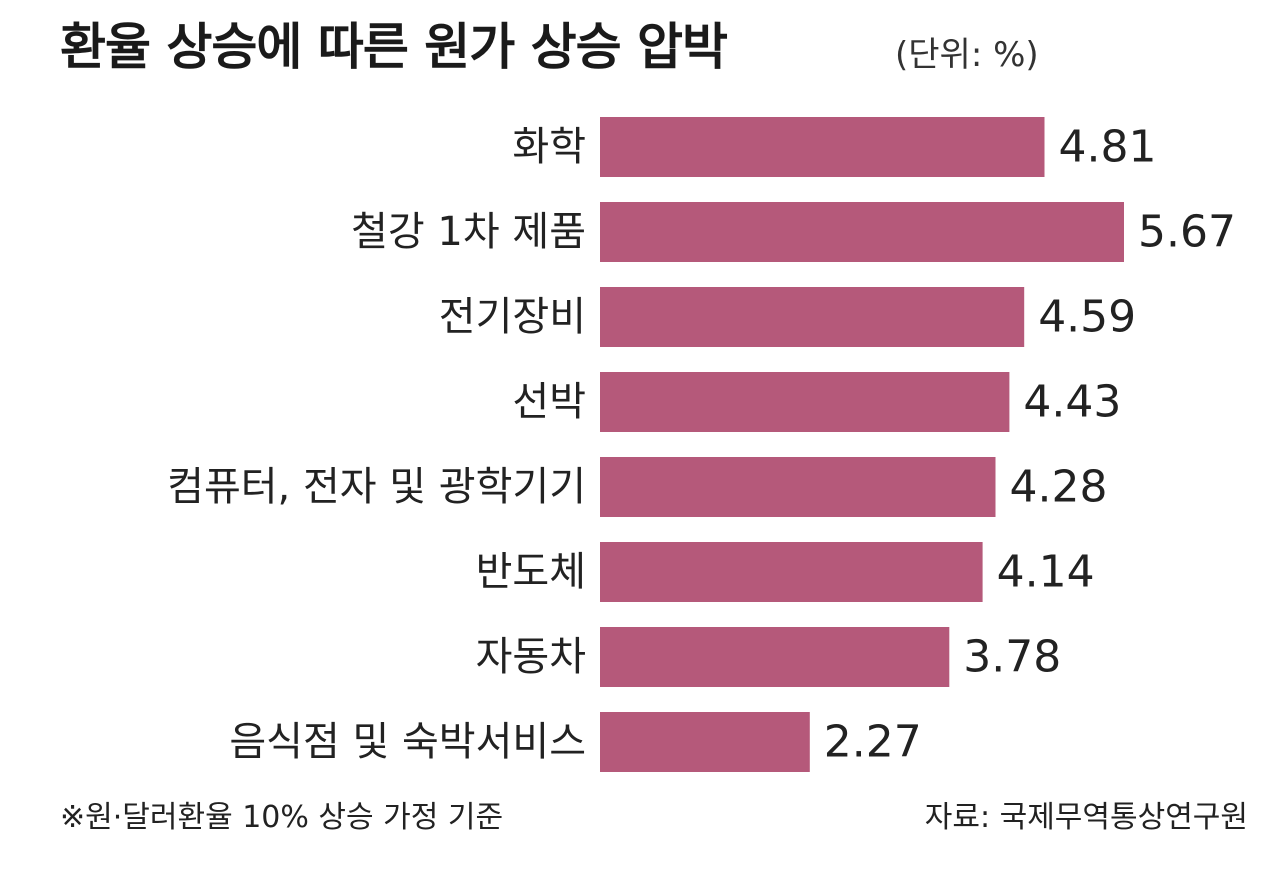  What do you see at coordinates (531, 657) in the screenshot?
I see `category-label-6: 자동차` at bounding box center [531, 657].